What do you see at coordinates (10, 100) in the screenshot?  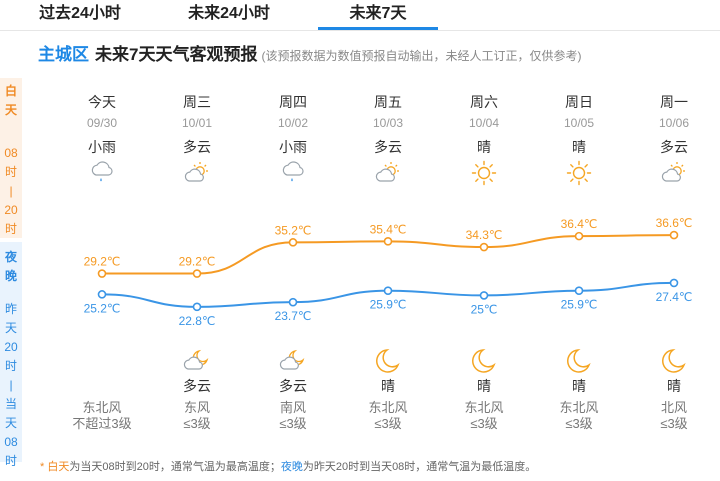 I see `daytime-title: 白天` at bounding box center [10, 100].